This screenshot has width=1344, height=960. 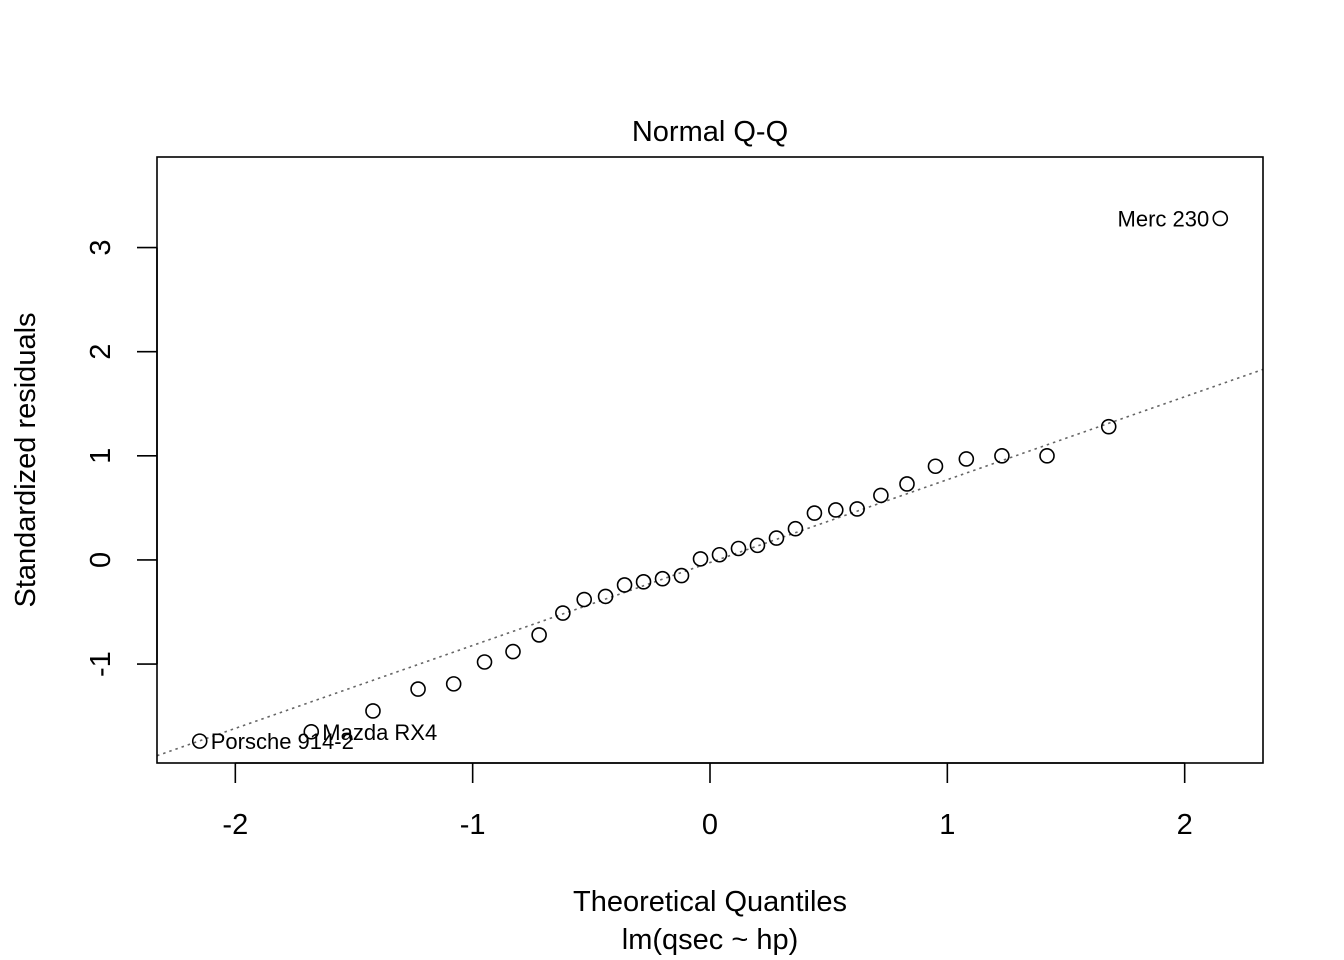 I want to click on y-tick-label: 2, so click(x=101, y=352).